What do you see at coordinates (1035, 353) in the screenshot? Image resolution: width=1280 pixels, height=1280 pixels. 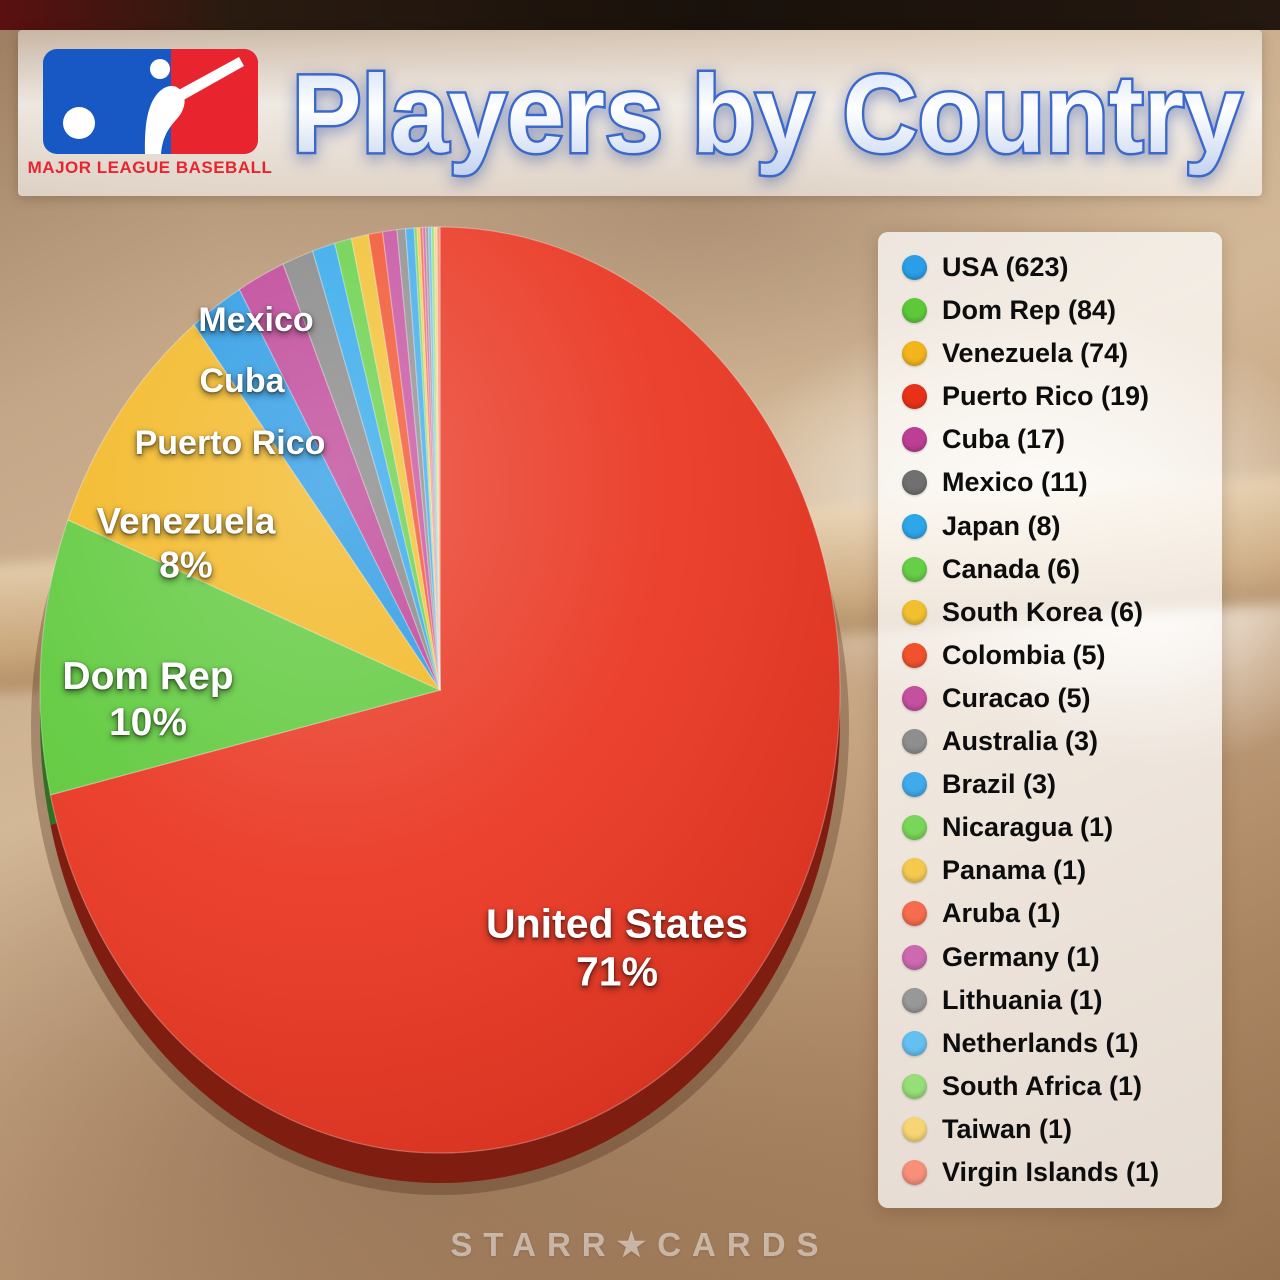 I see `legend-item-label: Venezuela (74)` at bounding box center [1035, 353].